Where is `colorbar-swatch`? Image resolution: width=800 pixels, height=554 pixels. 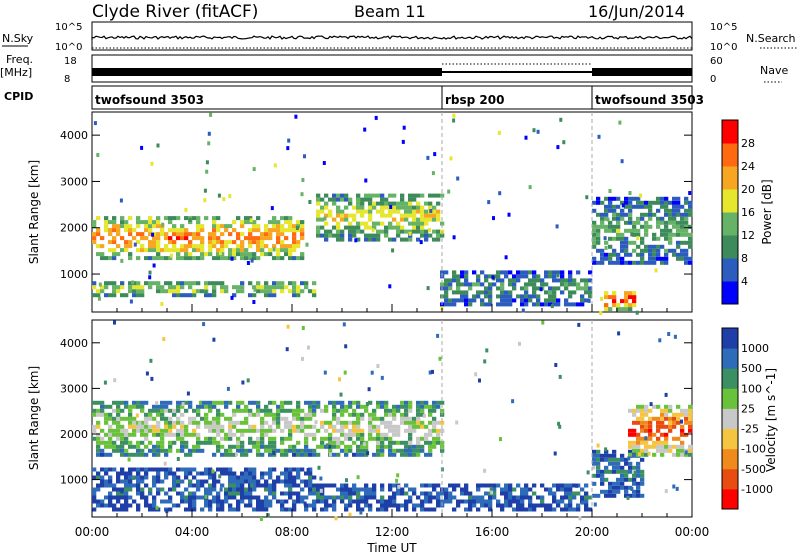 colorbar-swatch is located at coordinates (730, 358).